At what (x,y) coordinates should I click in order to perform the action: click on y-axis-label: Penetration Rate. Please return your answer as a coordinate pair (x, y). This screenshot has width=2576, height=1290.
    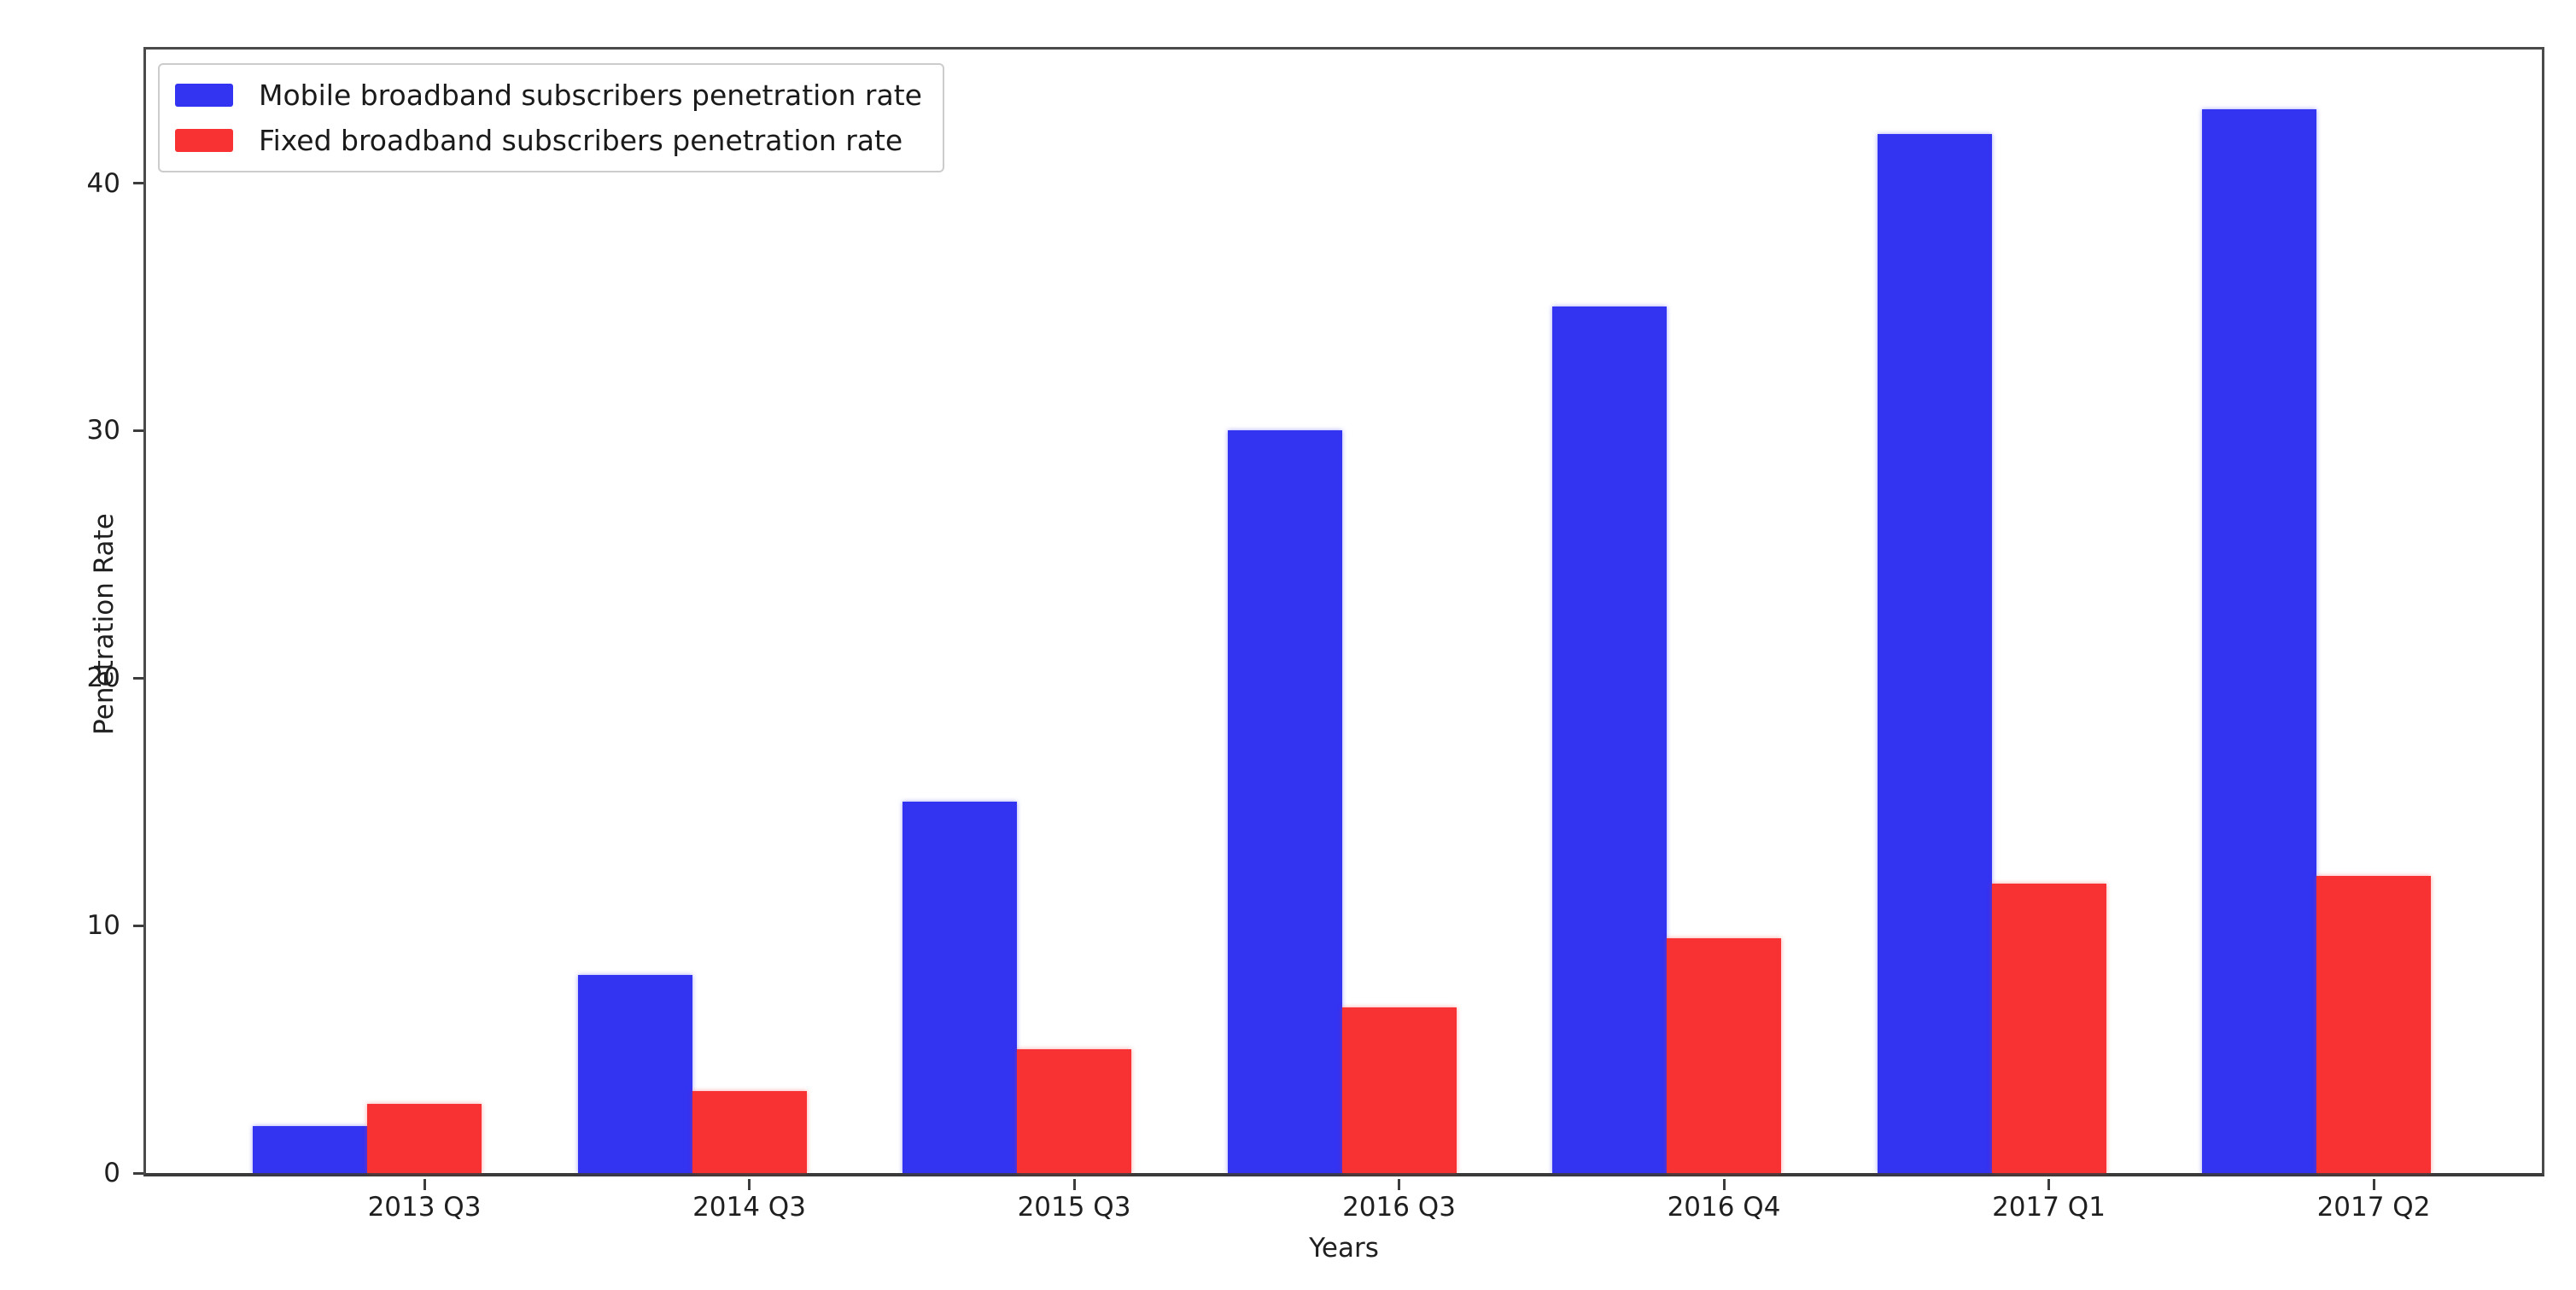
    Looking at the image, I should click on (104, 624).